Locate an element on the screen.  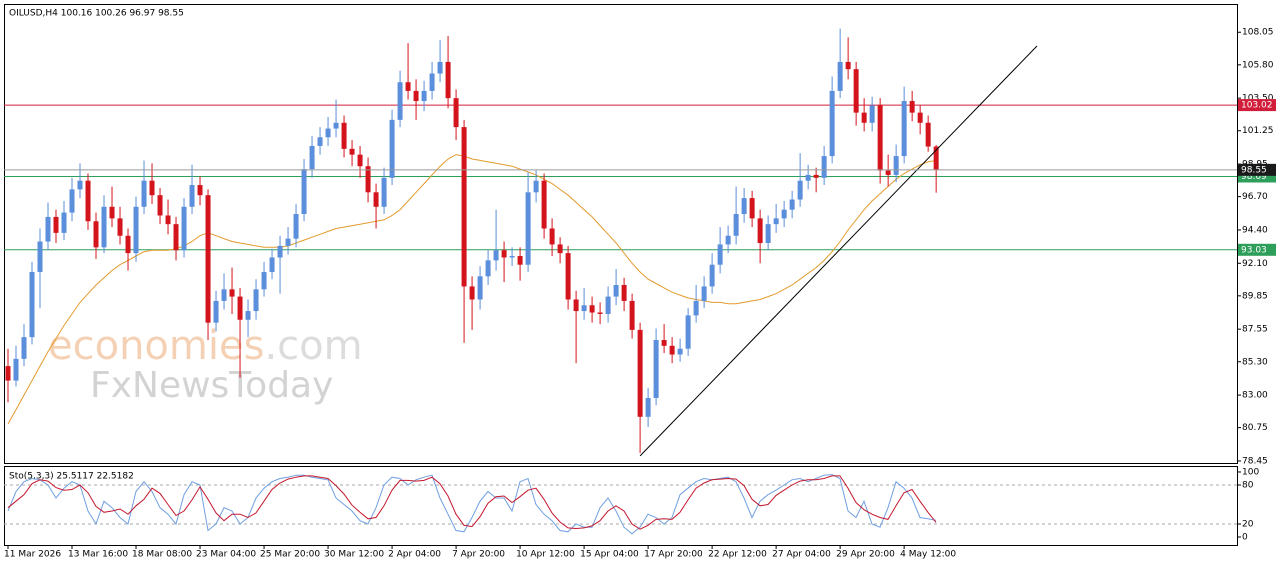
y-tick-label: 108.05 is located at coordinates (1258, 33).